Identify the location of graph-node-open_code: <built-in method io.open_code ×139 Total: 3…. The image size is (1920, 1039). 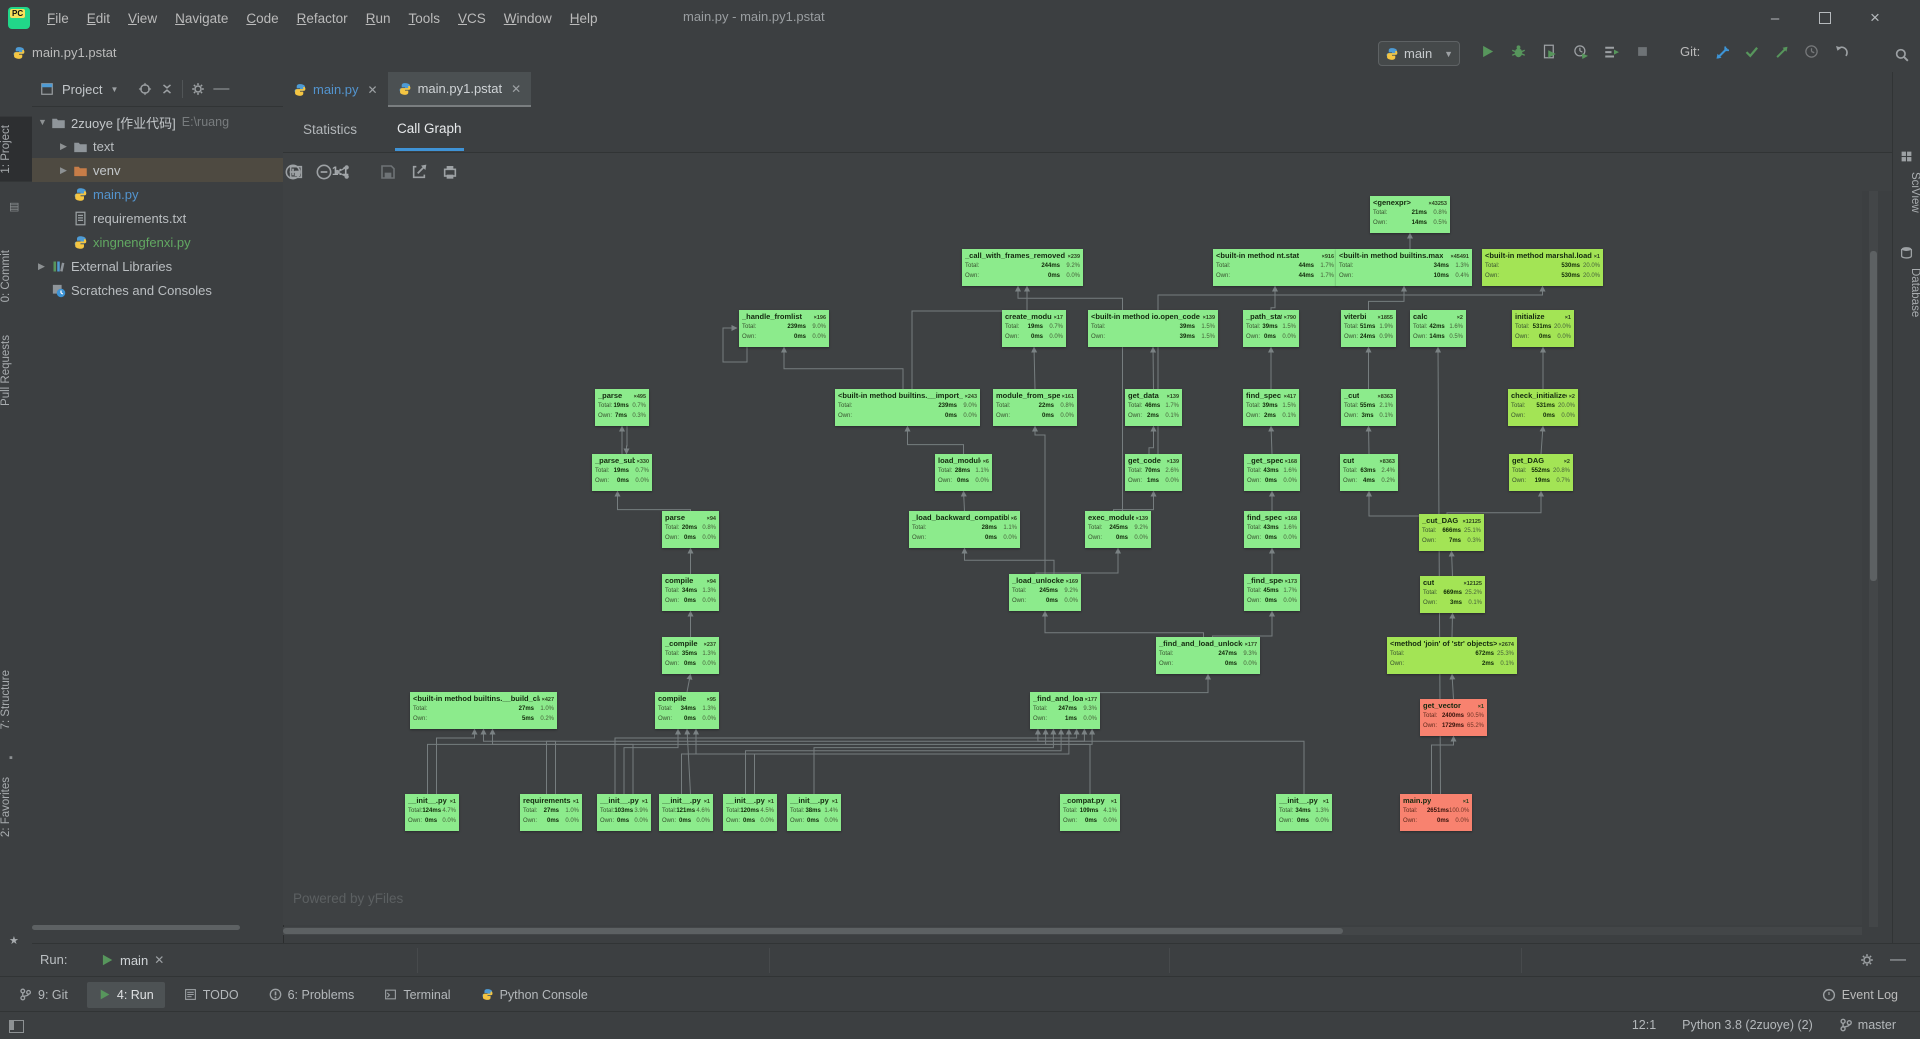
(1153, 328).